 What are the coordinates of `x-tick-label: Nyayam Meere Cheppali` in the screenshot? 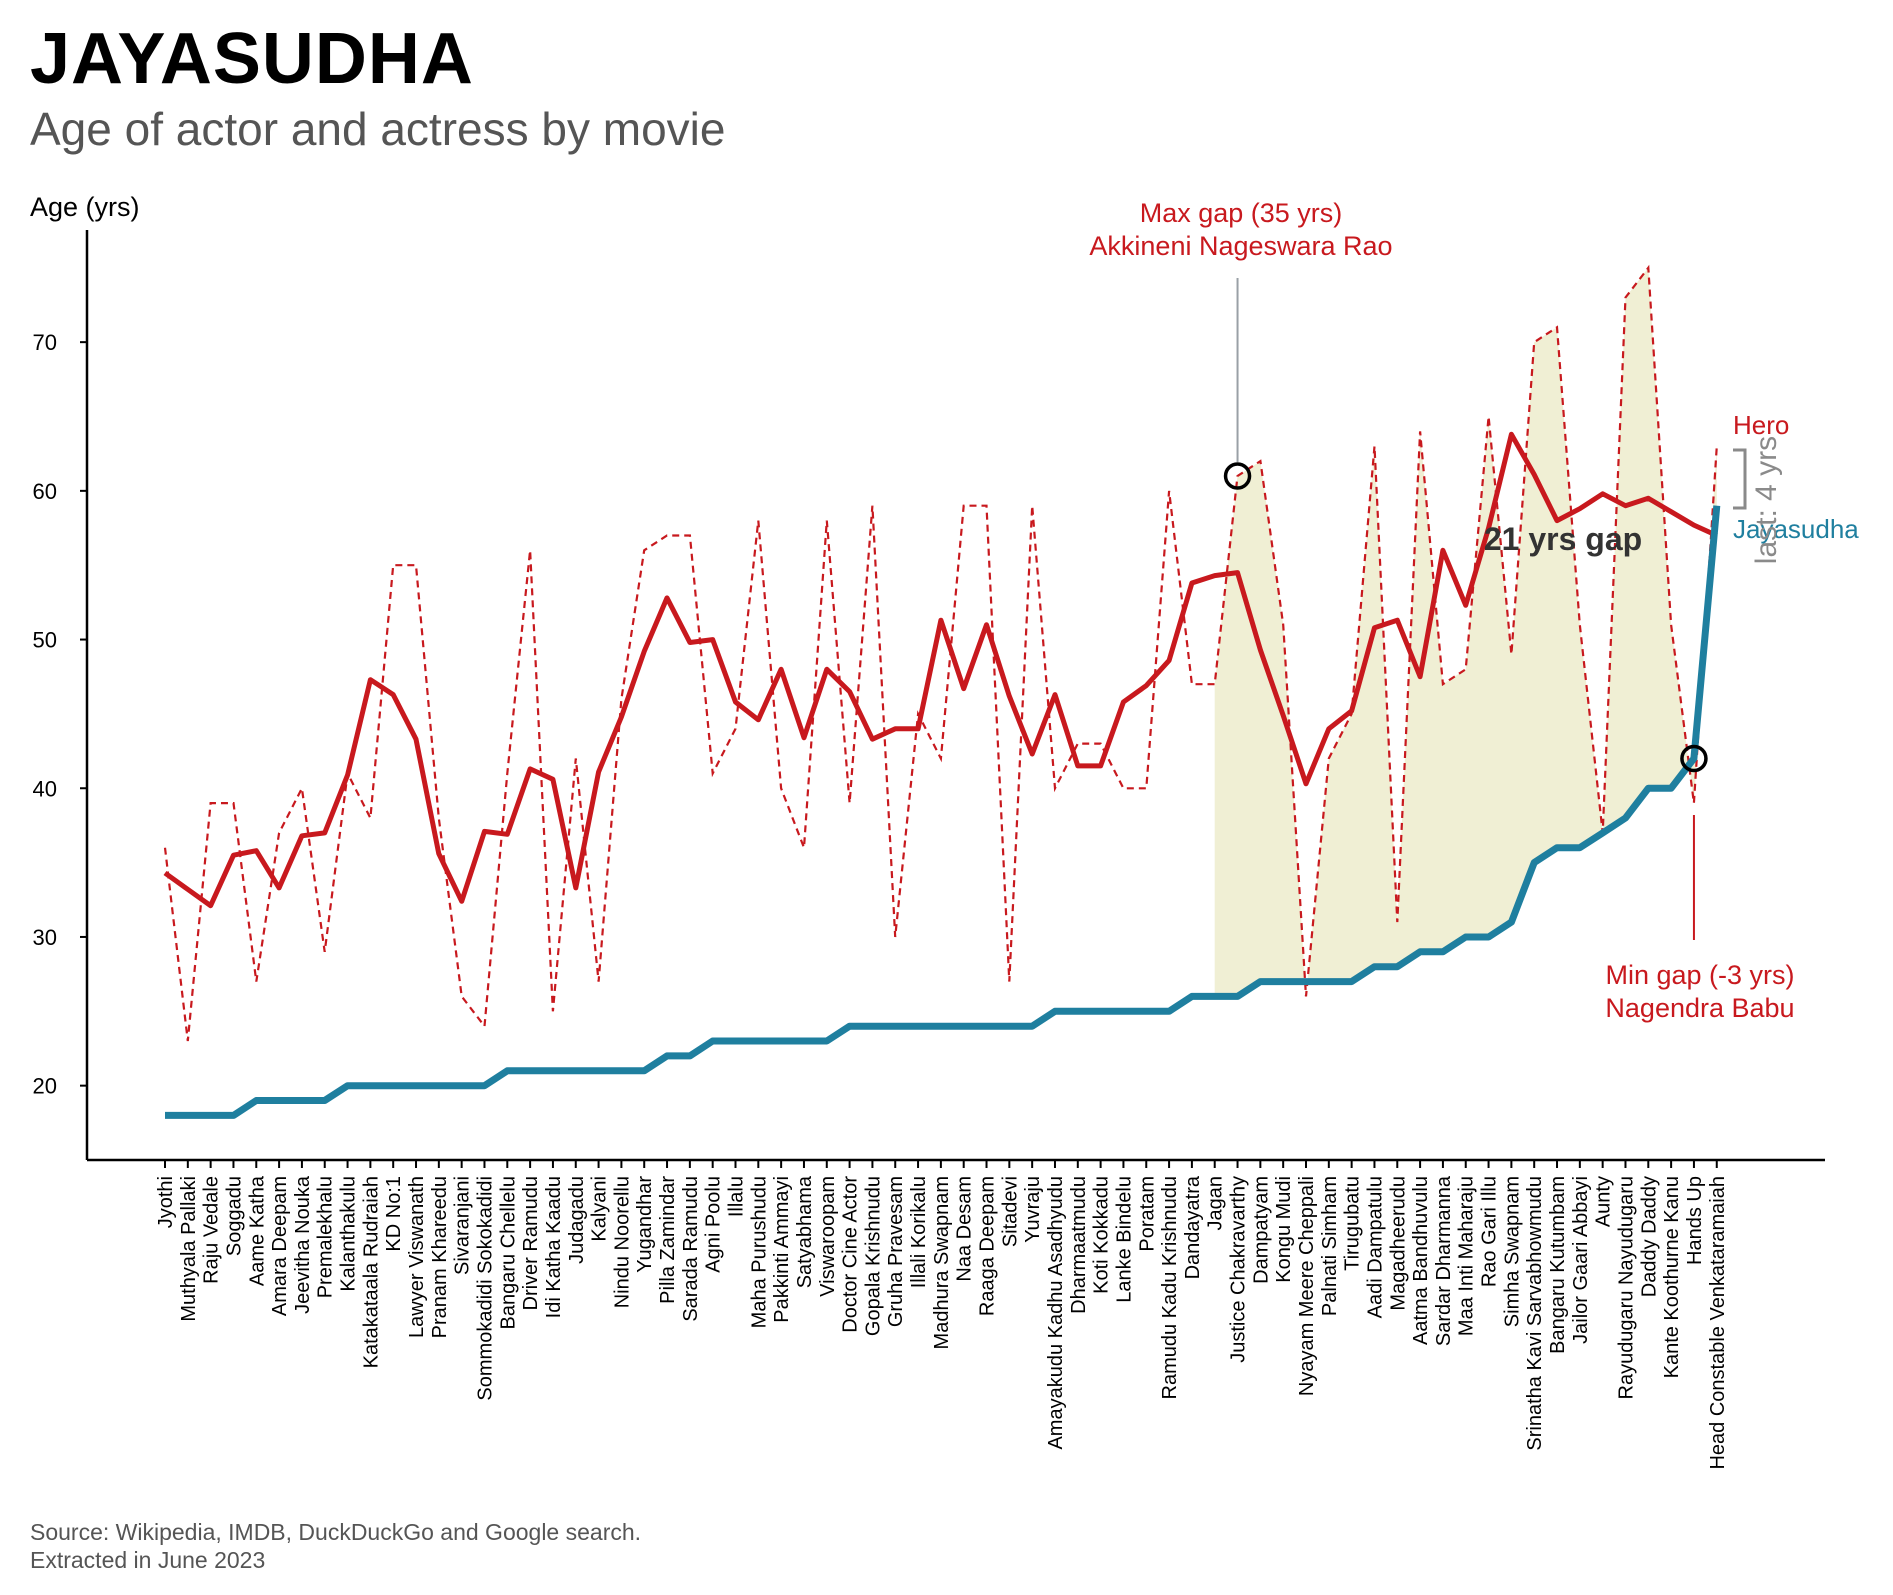 It's located at (1307, 1286).